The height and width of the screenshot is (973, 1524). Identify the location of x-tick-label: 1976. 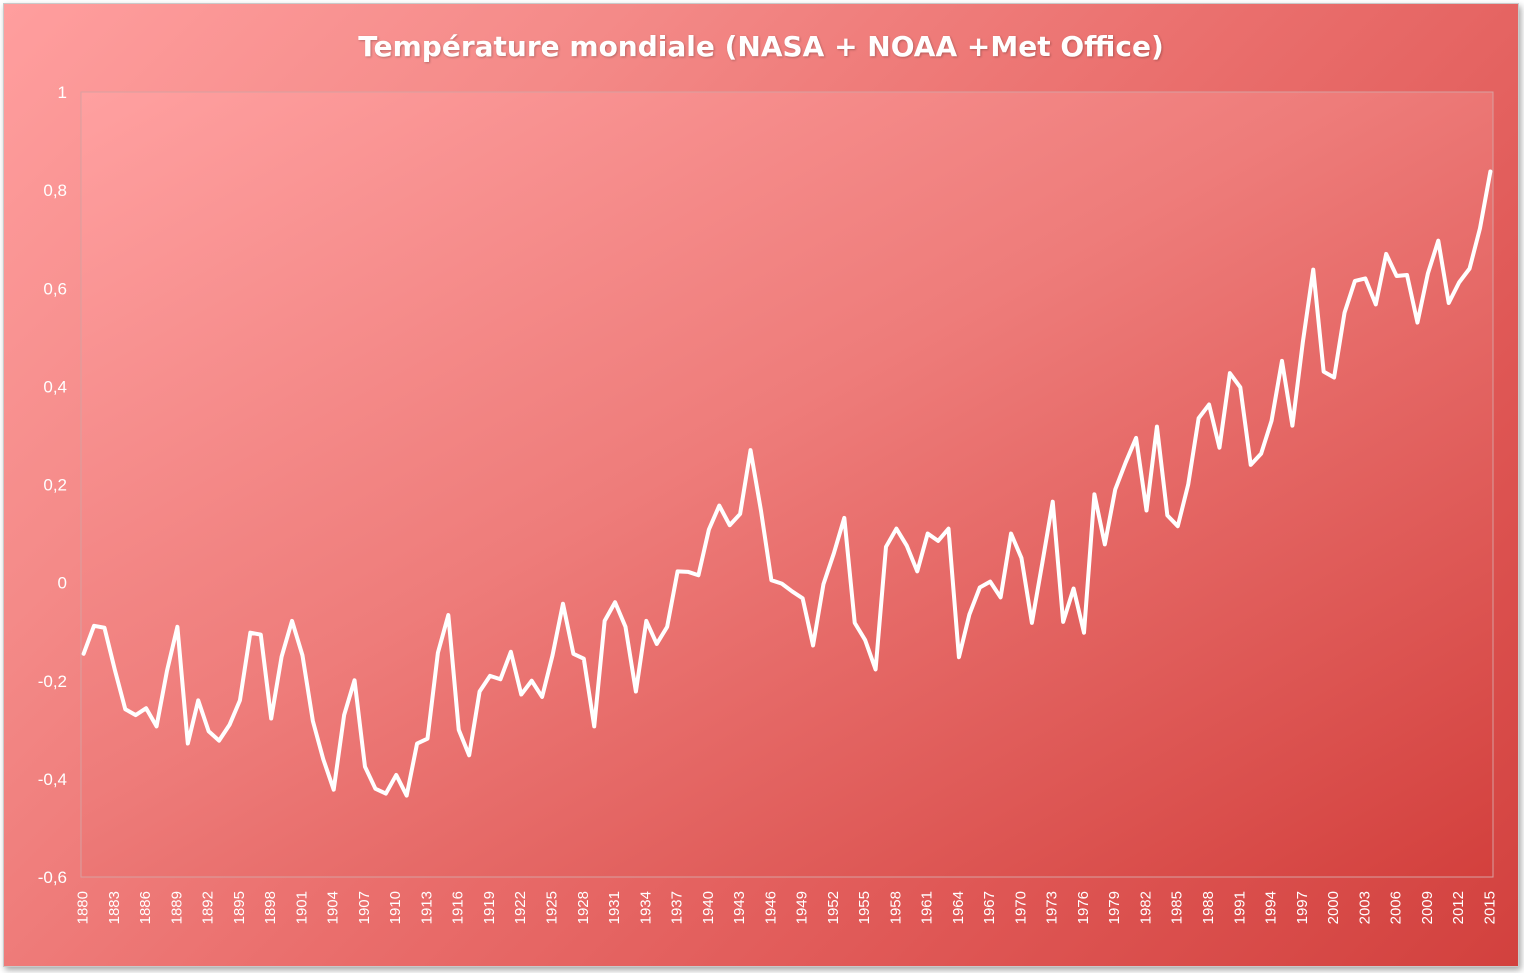
(1083, 907).